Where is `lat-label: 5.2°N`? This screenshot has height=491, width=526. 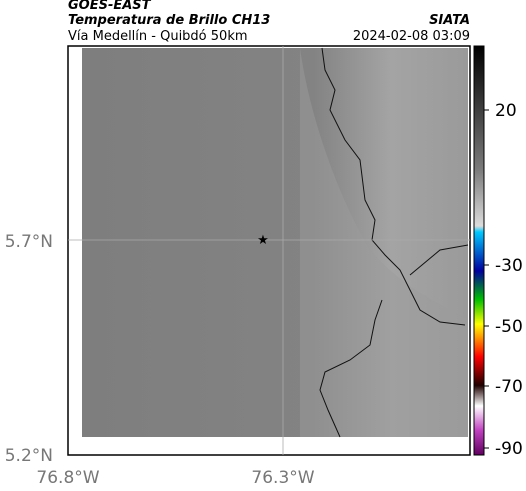
lat-label: 5.2°N is located at coordinates (29, 456).